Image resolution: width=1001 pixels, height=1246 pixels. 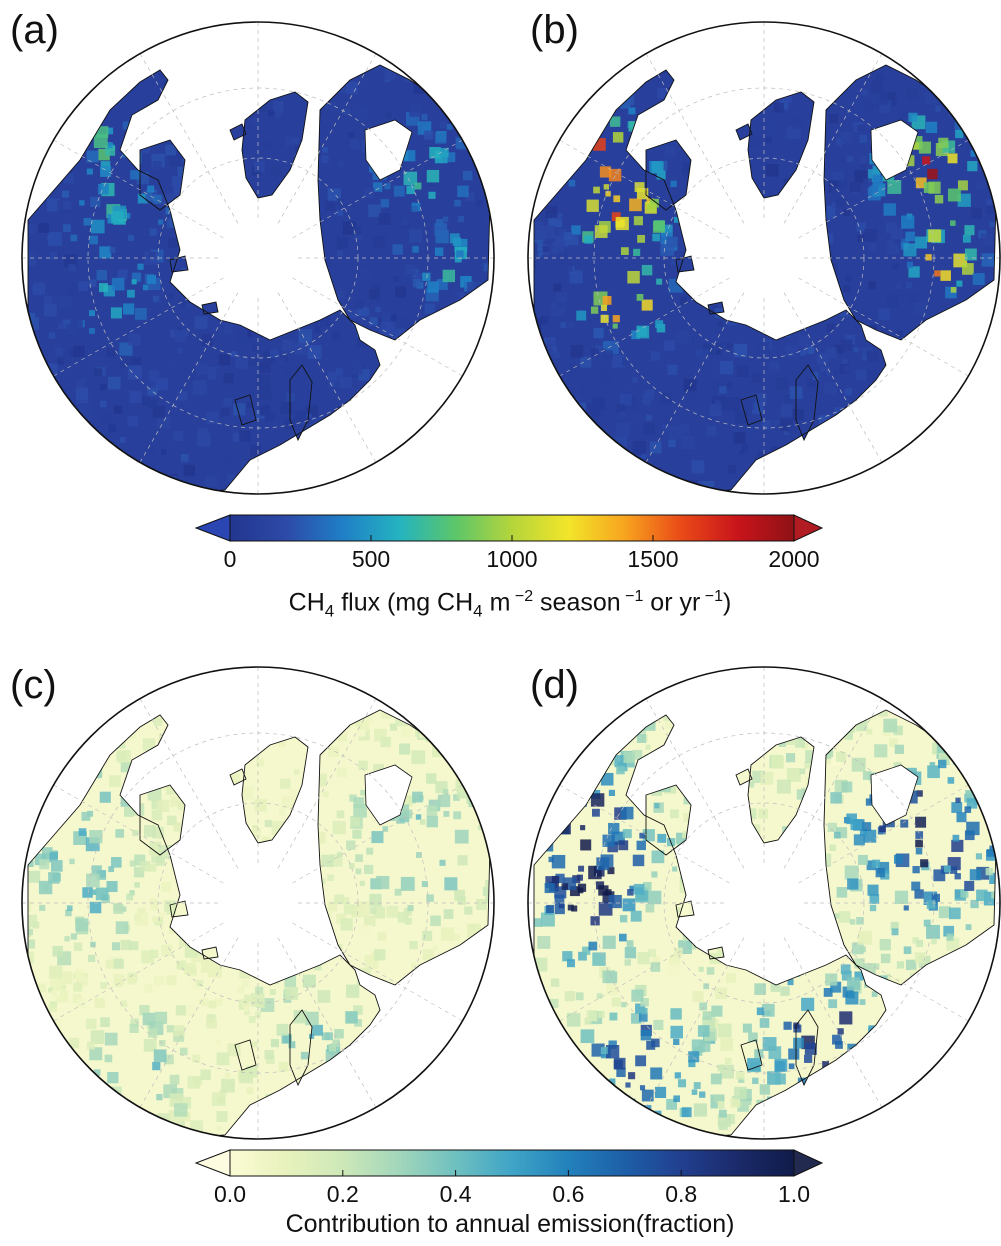 What do you see at coordinates (34, 30) in the screenshot?
I see `panel-label-a: (a)` at bounding box center [34, 30].